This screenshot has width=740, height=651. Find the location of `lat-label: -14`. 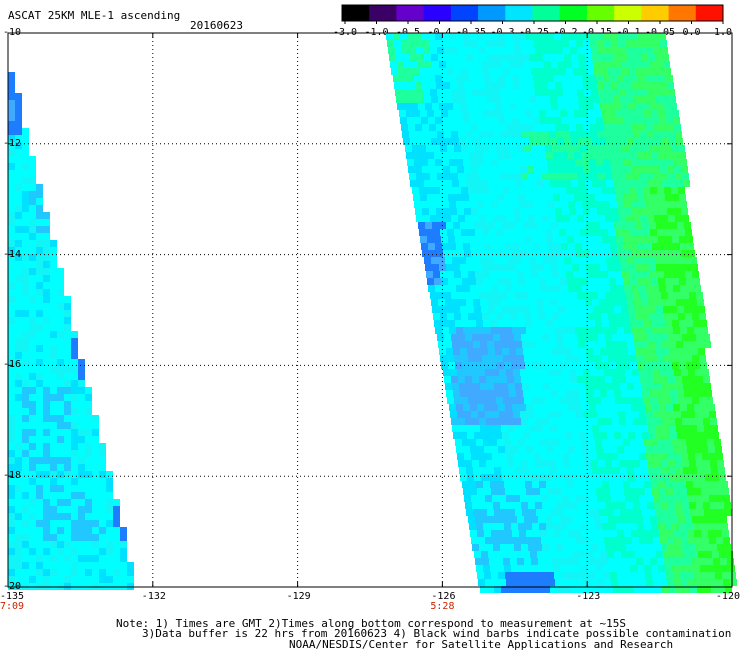

lat-label: -14 is located at coordinates (12, 254).